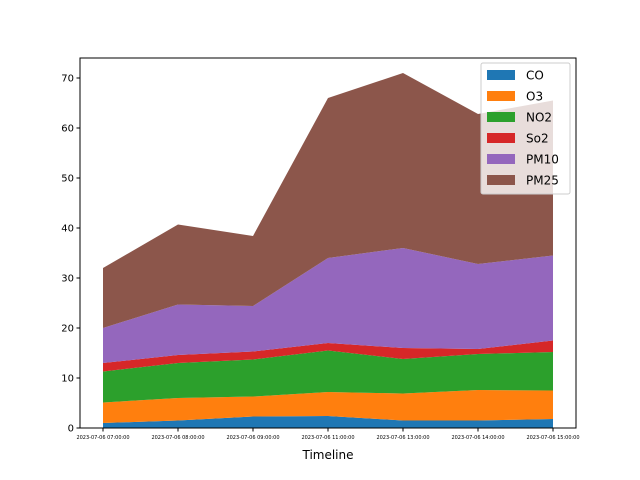 This screenshot has height=480, width=640. I want to click on x-tick-label: 2023-07-06 07:00:00, so click(102, 438).